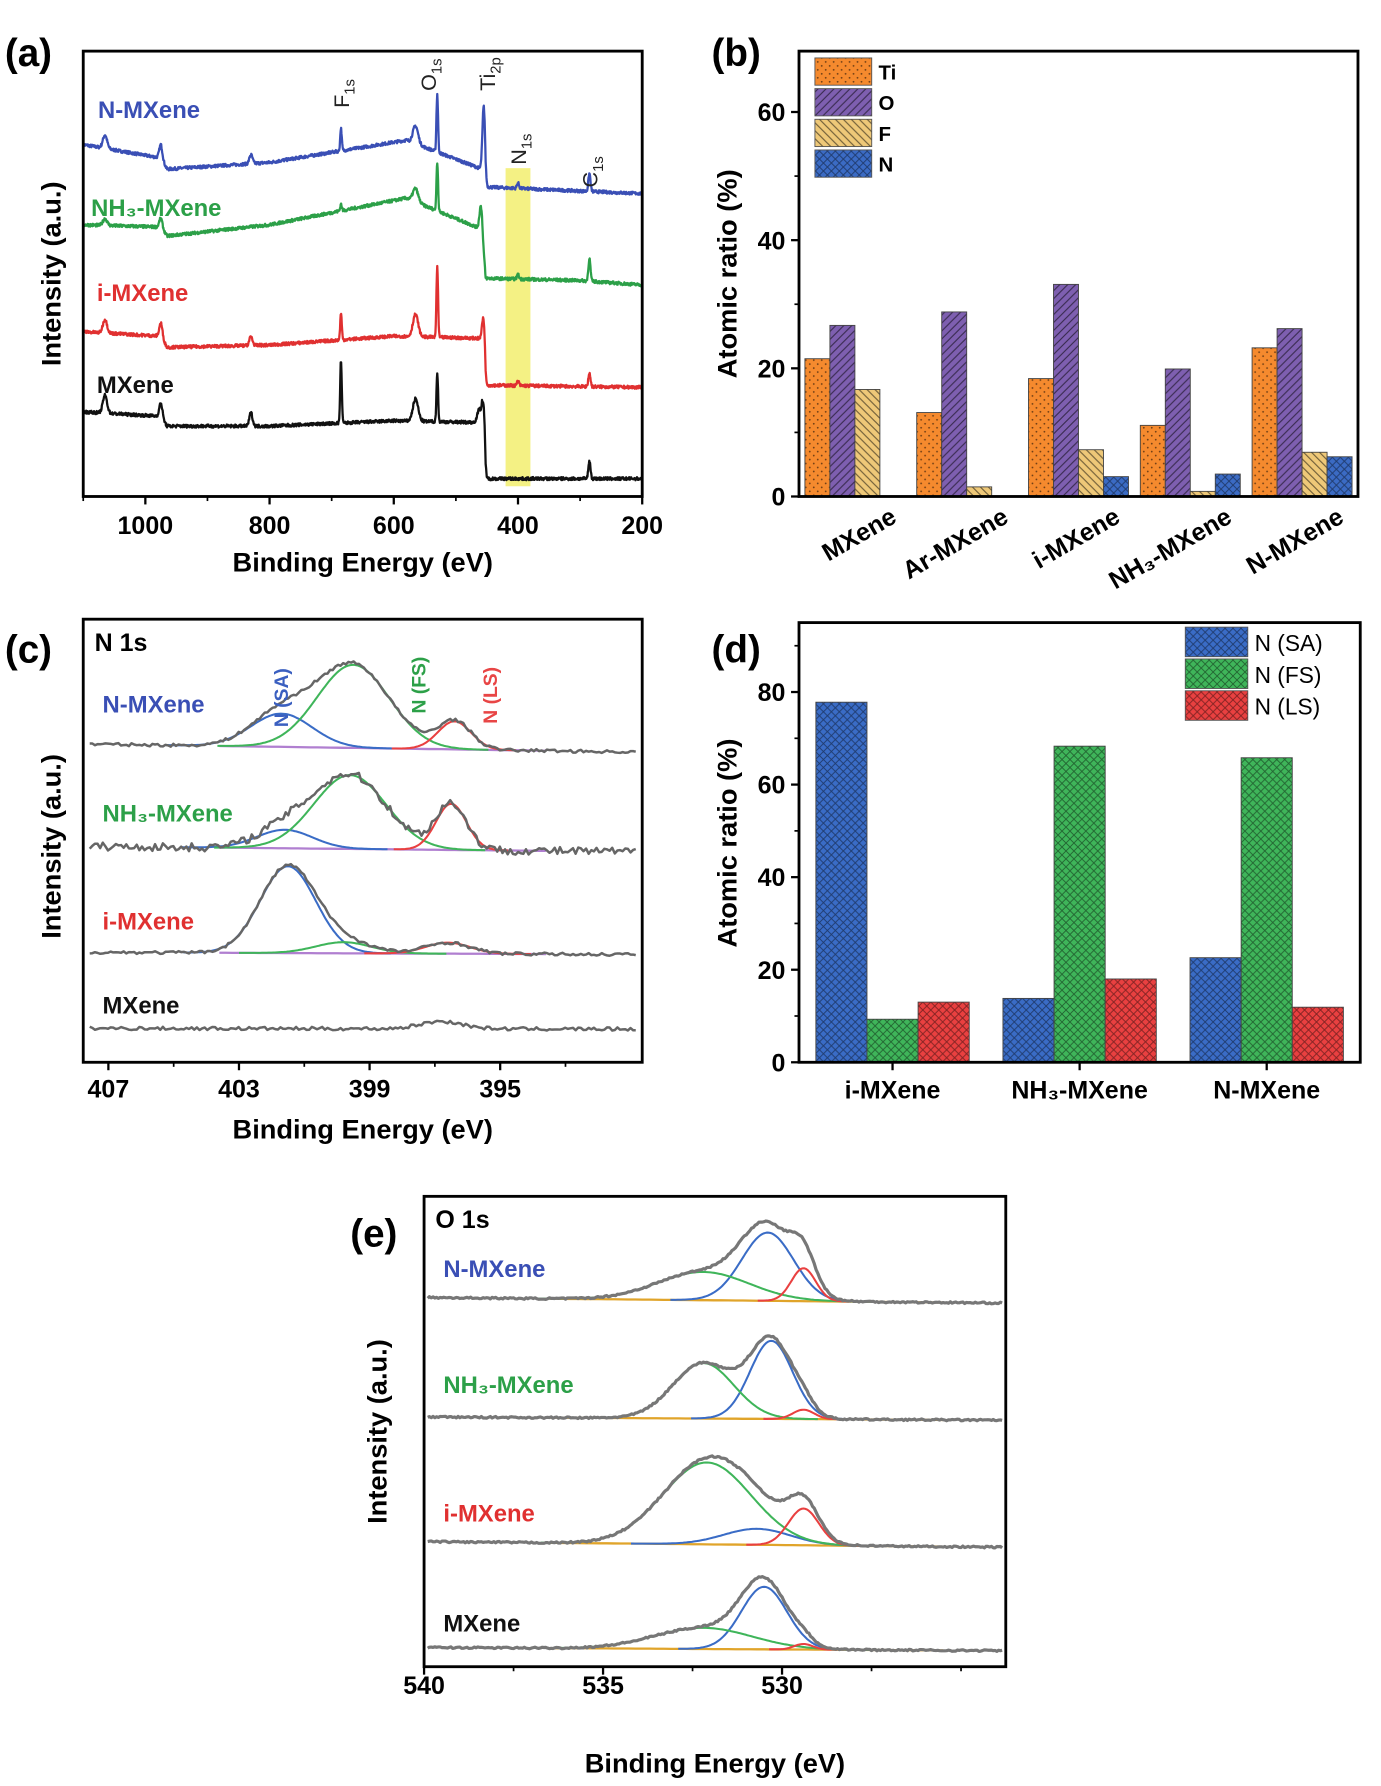 Image resolution: width=1381 pixels, height=1786 pixels. Describe the element at coordinates (772, 878) in the screenshot. I see `y-tick-label: 40` at that location.